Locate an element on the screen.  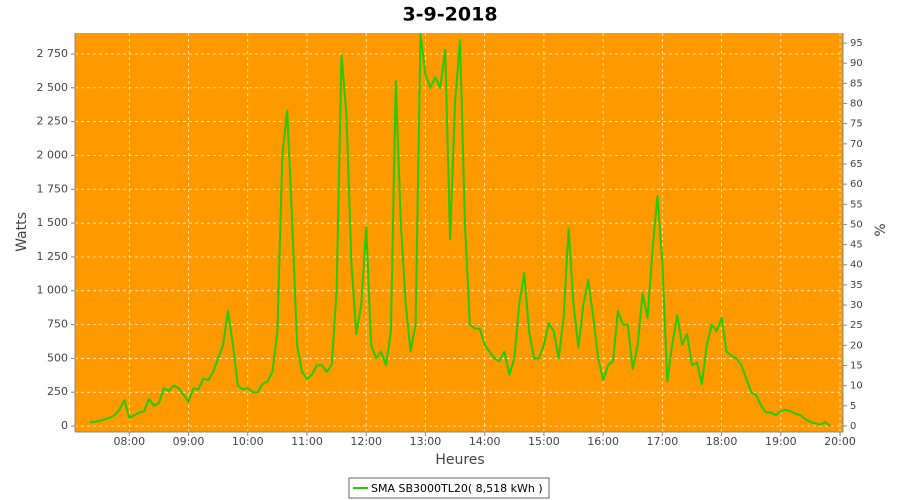
x-tick-label: 17:00 is located at coordinates (663, 441).